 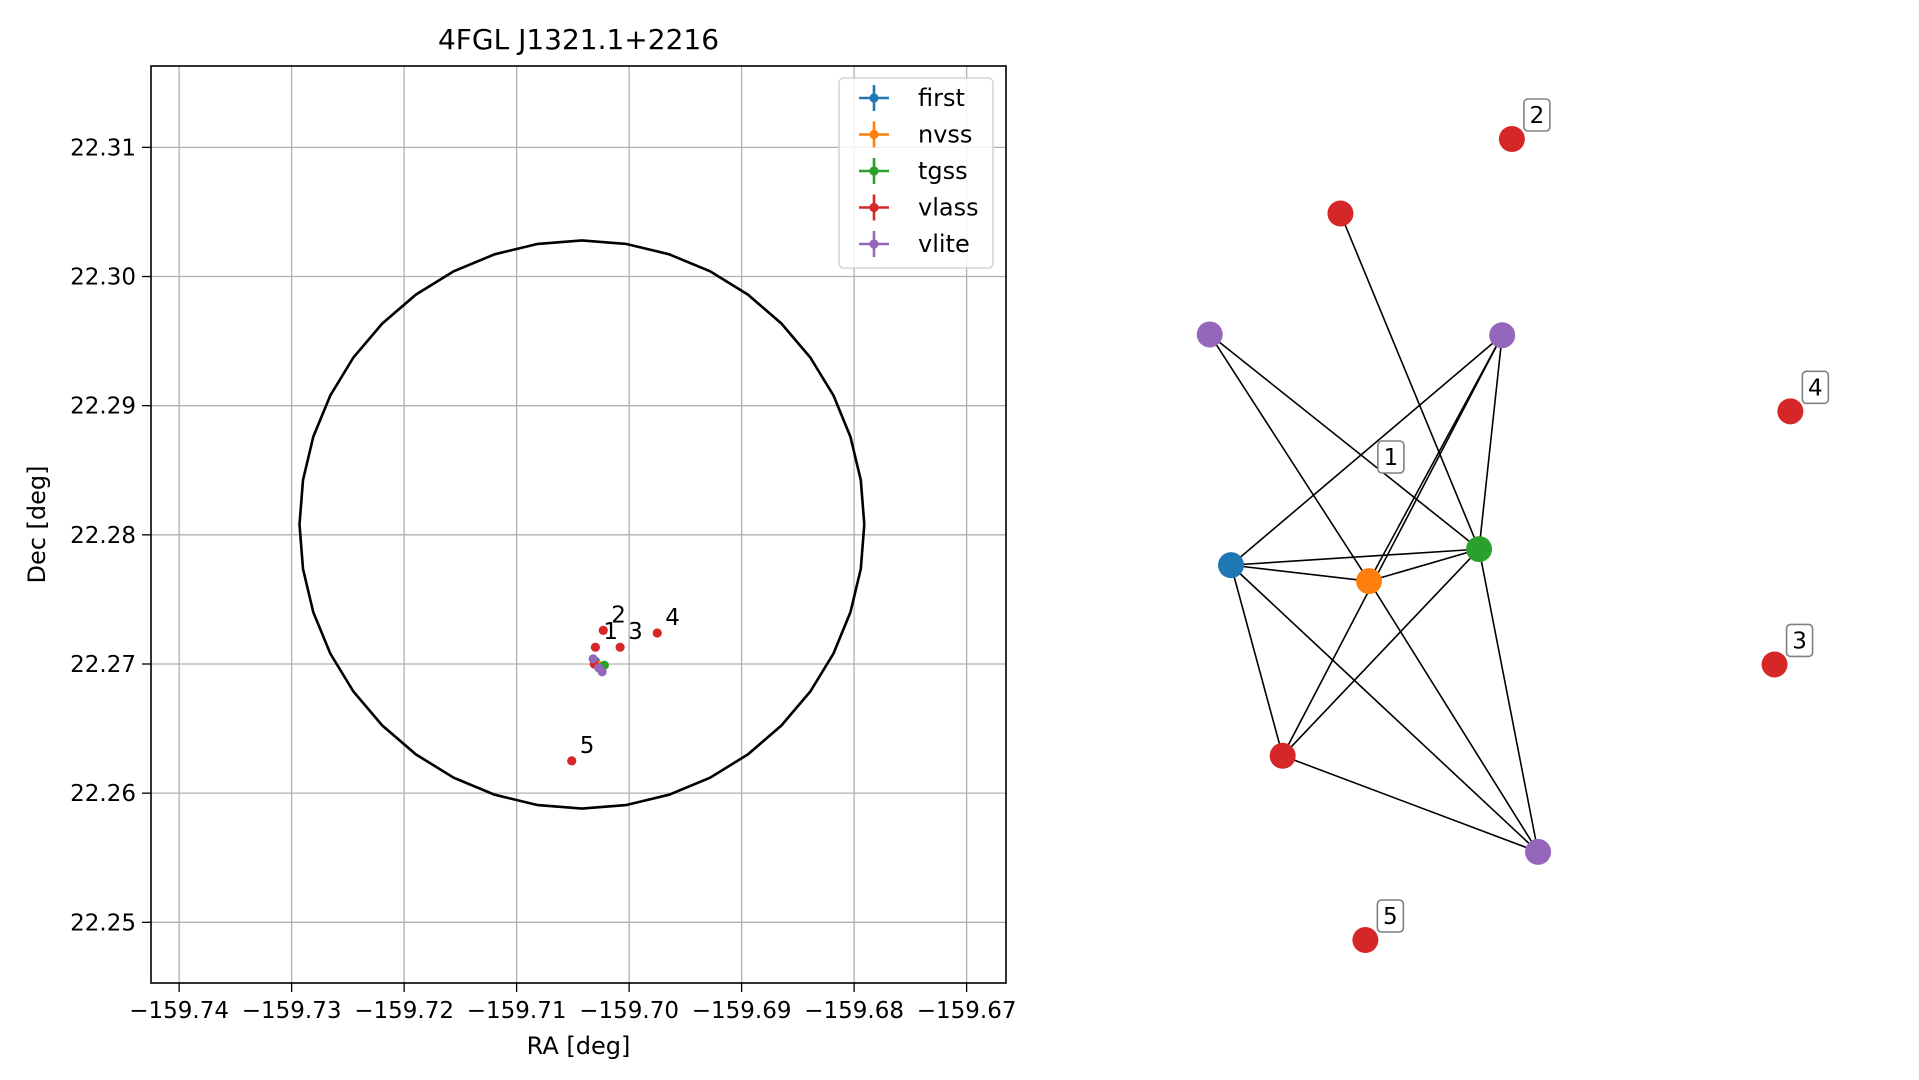 What do you see at coordinates (967, 1011) in the screenshot?
I see `x-tick-label: −159.67` at bounding box center [967, 1011].